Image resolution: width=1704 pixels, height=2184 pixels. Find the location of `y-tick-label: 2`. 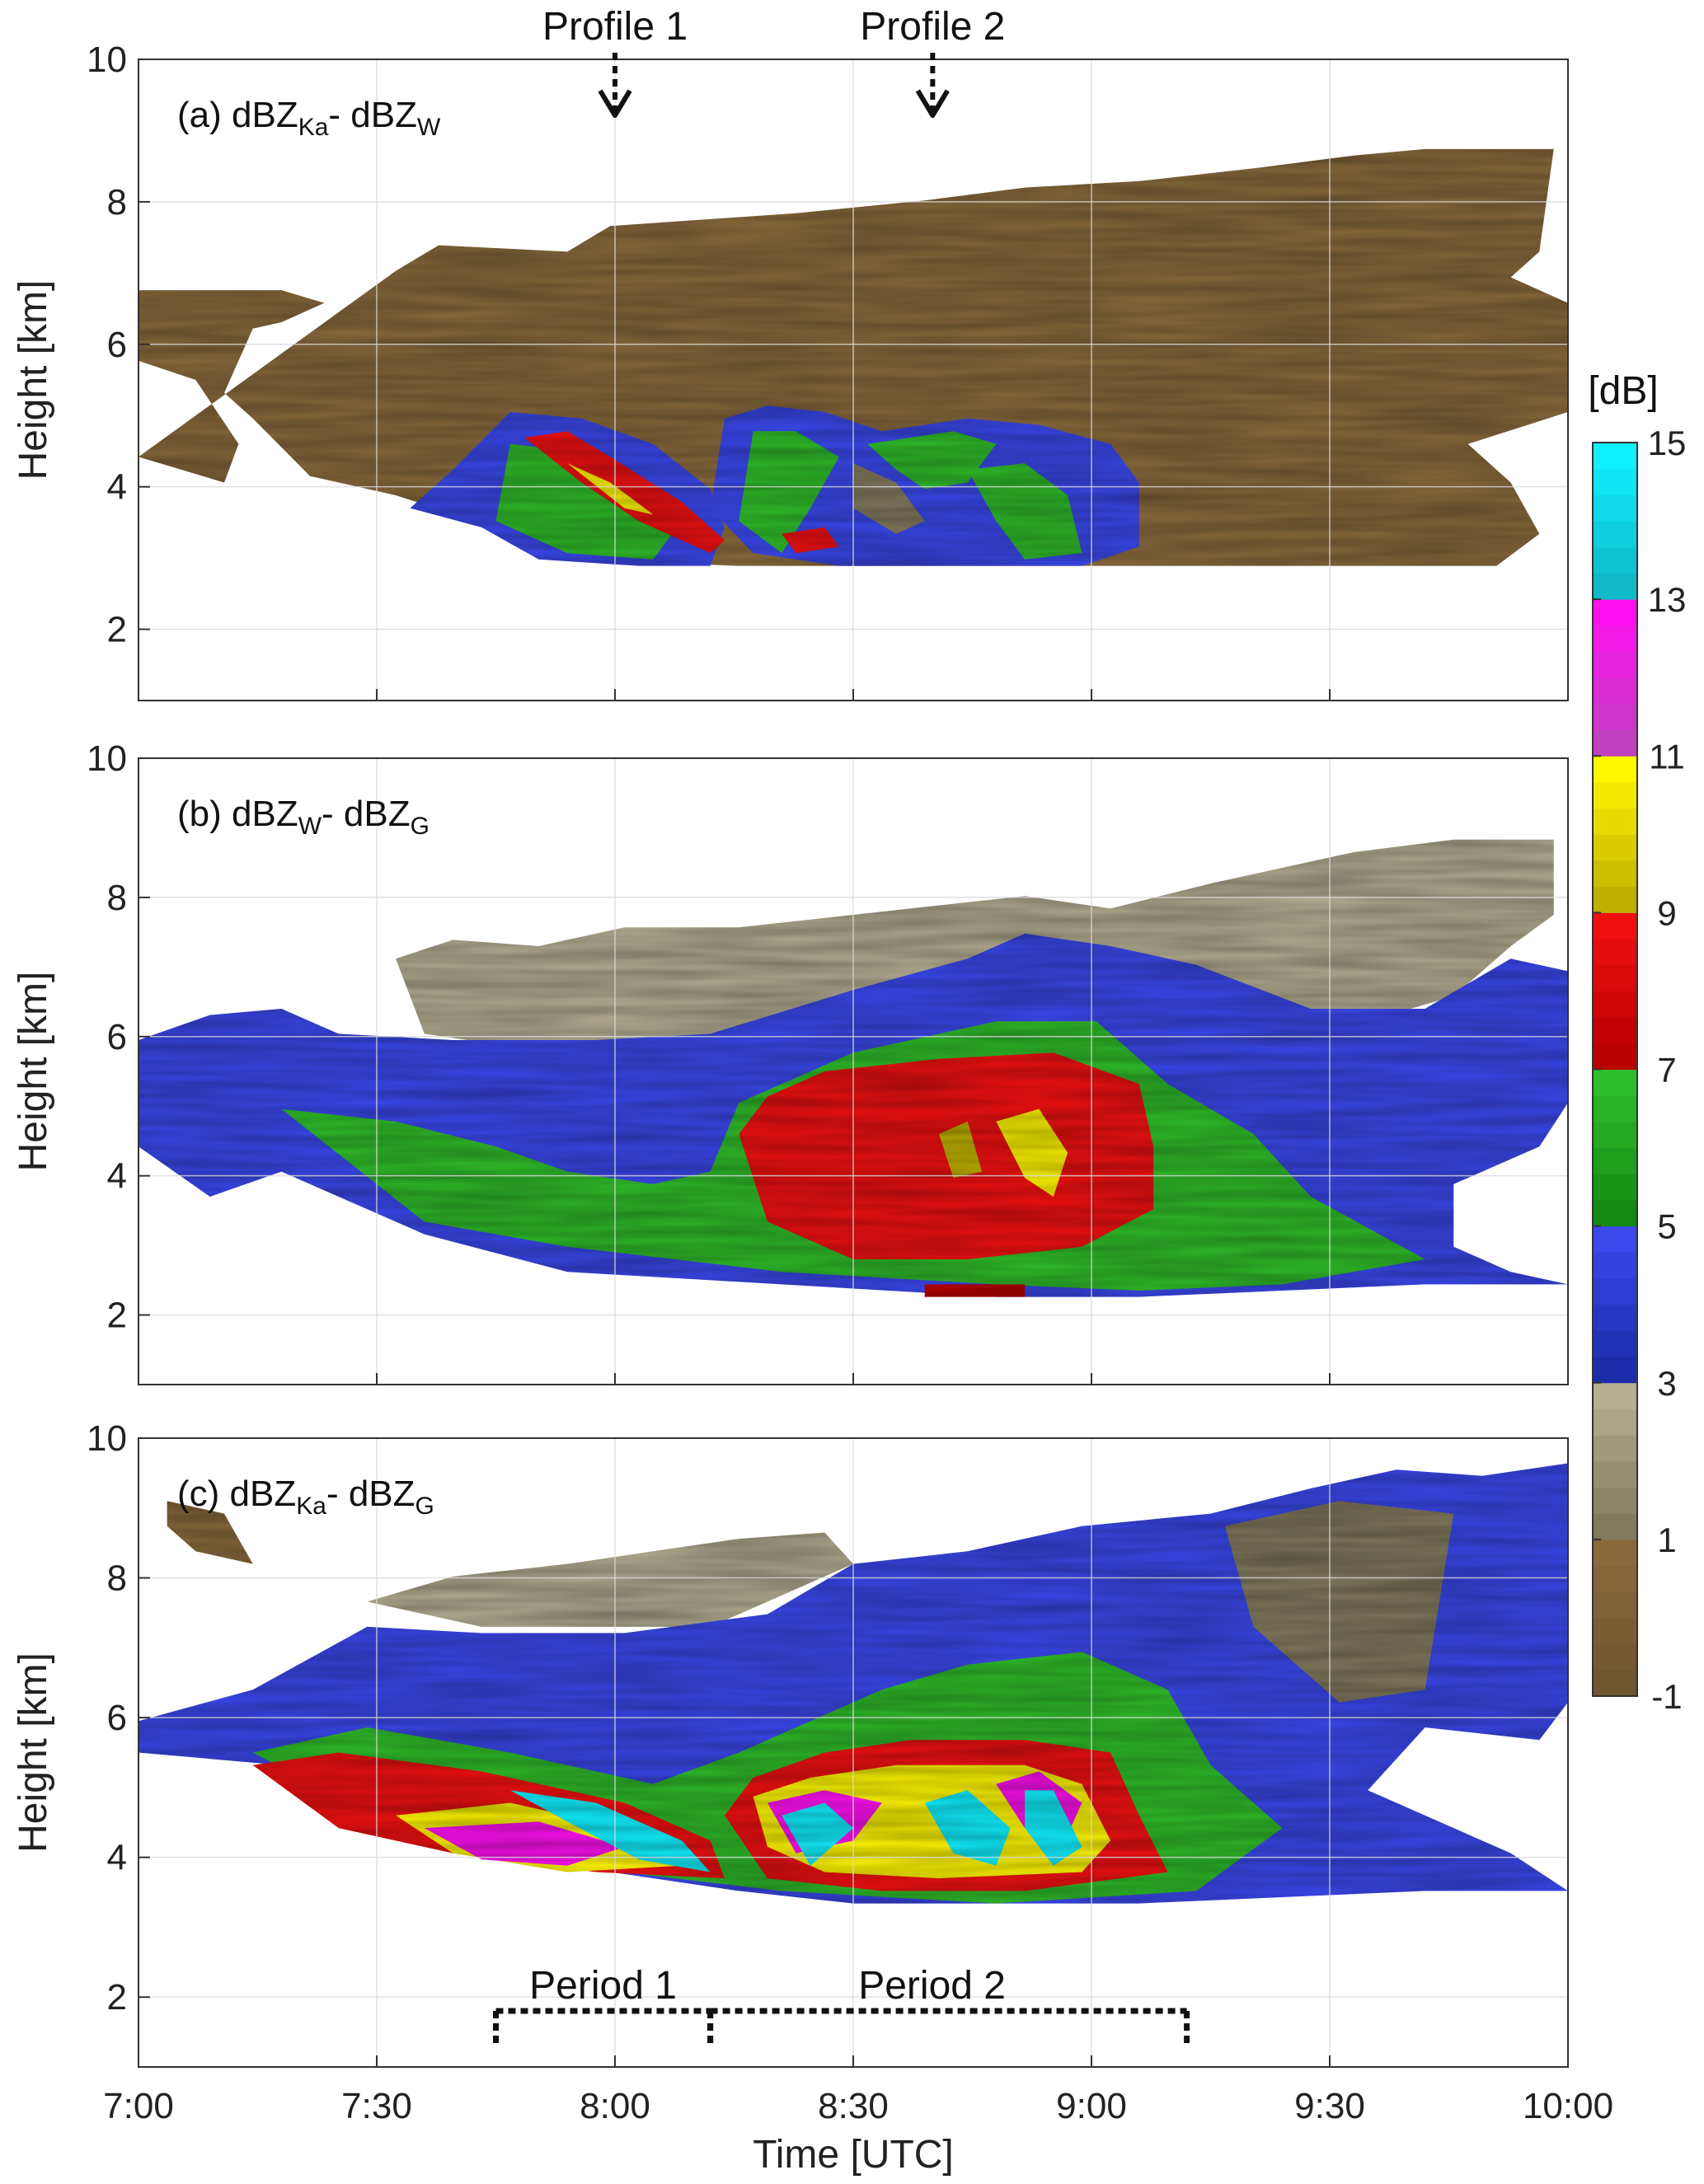

y-tick-label: 2 is located at coordinates (117, 1997).